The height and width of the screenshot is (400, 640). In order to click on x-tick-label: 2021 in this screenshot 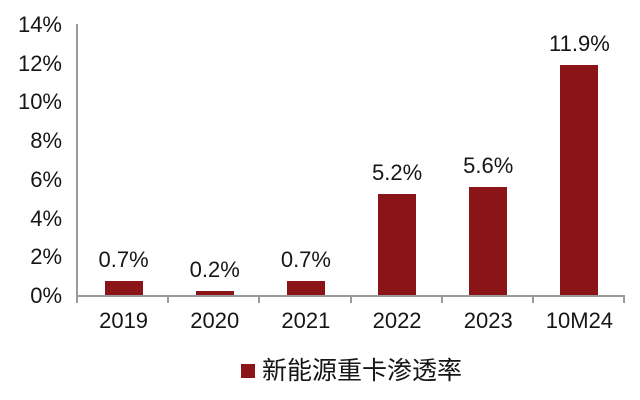, I will do `click(306, 320)`.